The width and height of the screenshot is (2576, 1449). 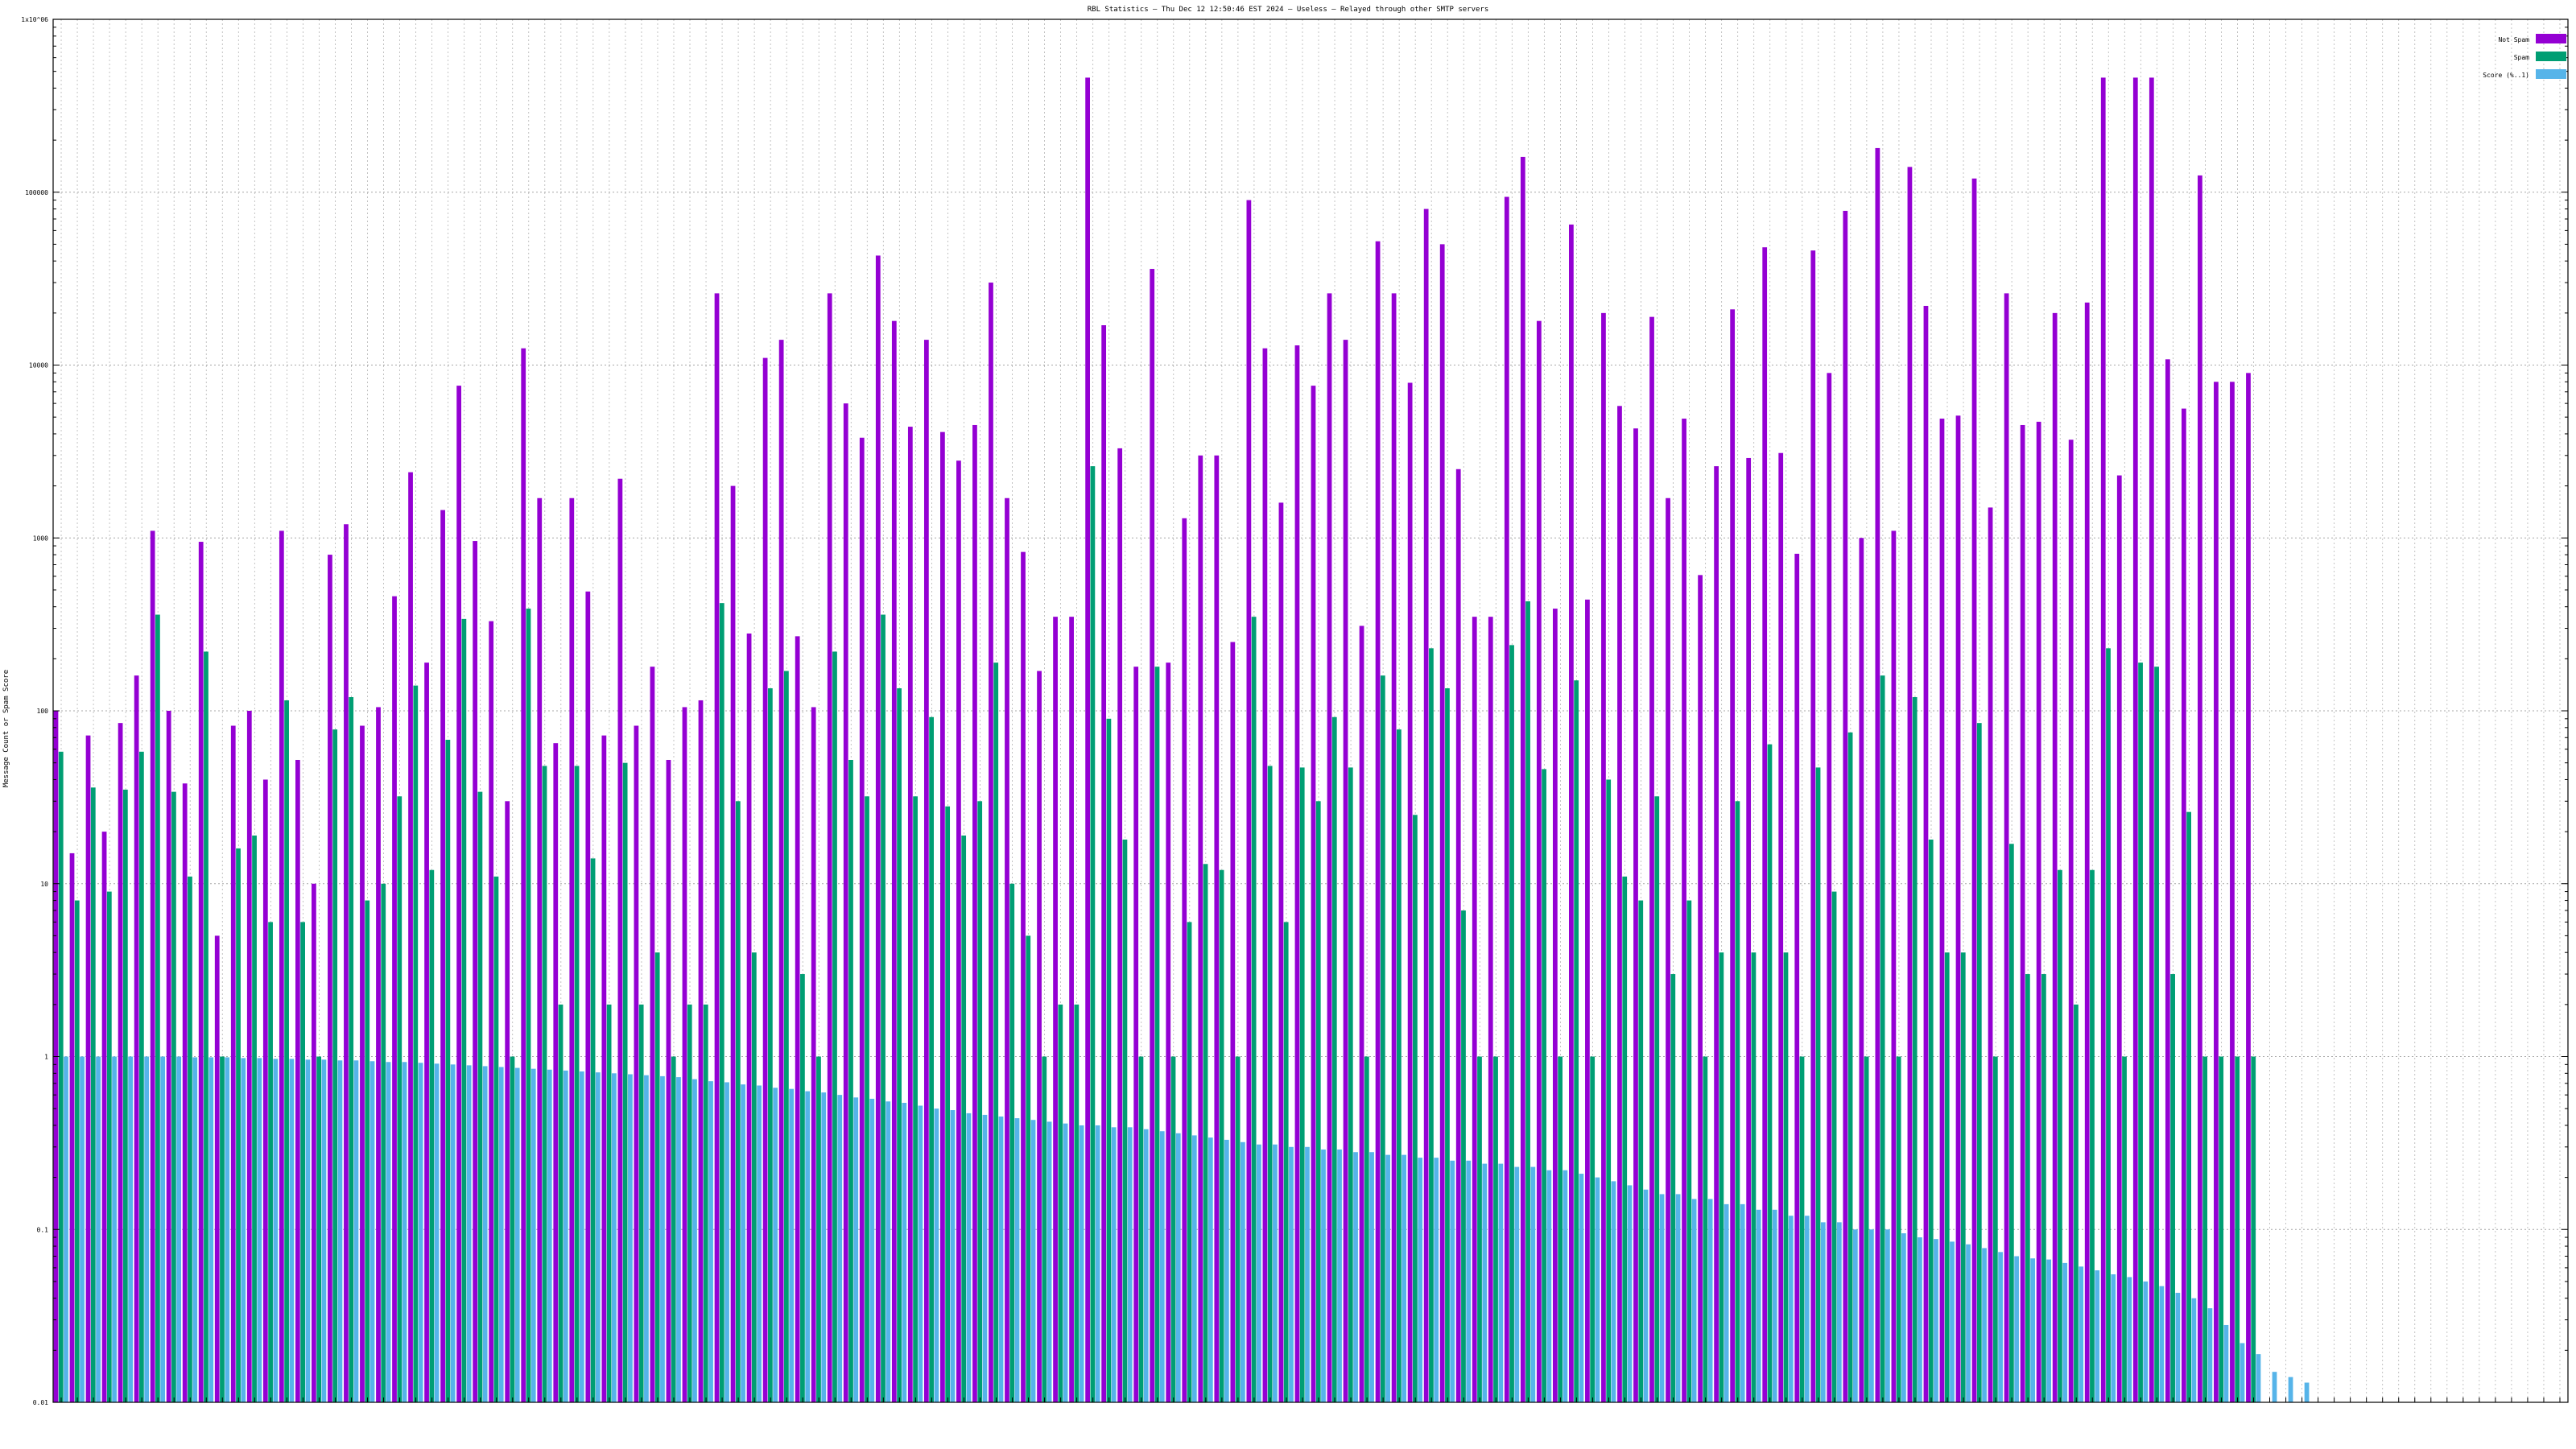 What do you see at coordinates (6, 728) in the screenshot?
I see `y-axis-label: Message Count or Spam Score` at bounding box center [6, 728].